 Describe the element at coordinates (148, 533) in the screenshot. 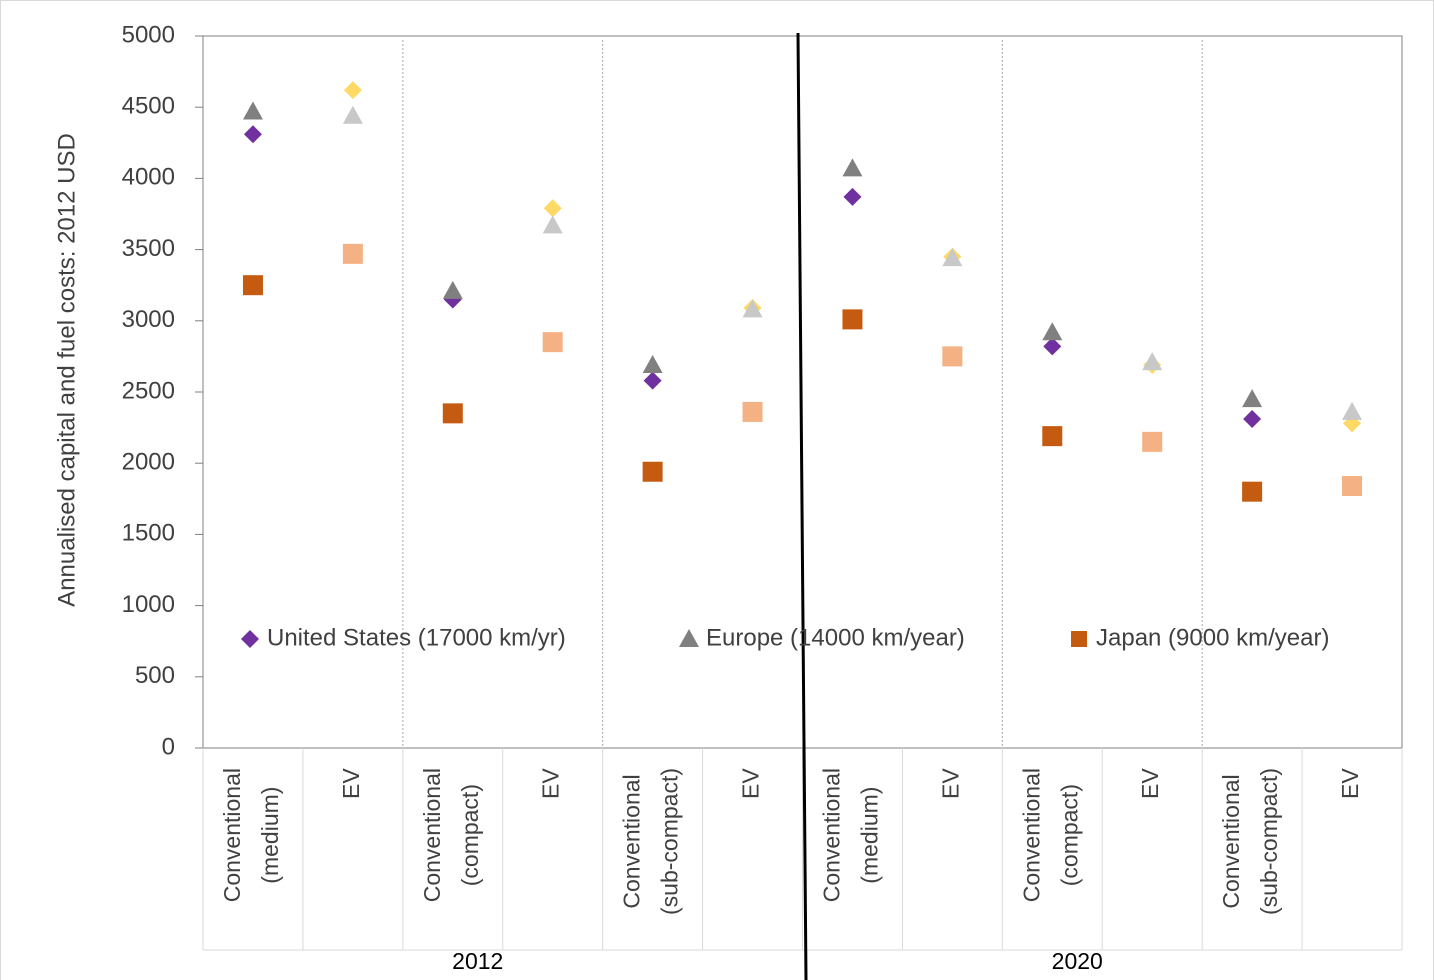

I see `y-tick-label: 1500` at that location.